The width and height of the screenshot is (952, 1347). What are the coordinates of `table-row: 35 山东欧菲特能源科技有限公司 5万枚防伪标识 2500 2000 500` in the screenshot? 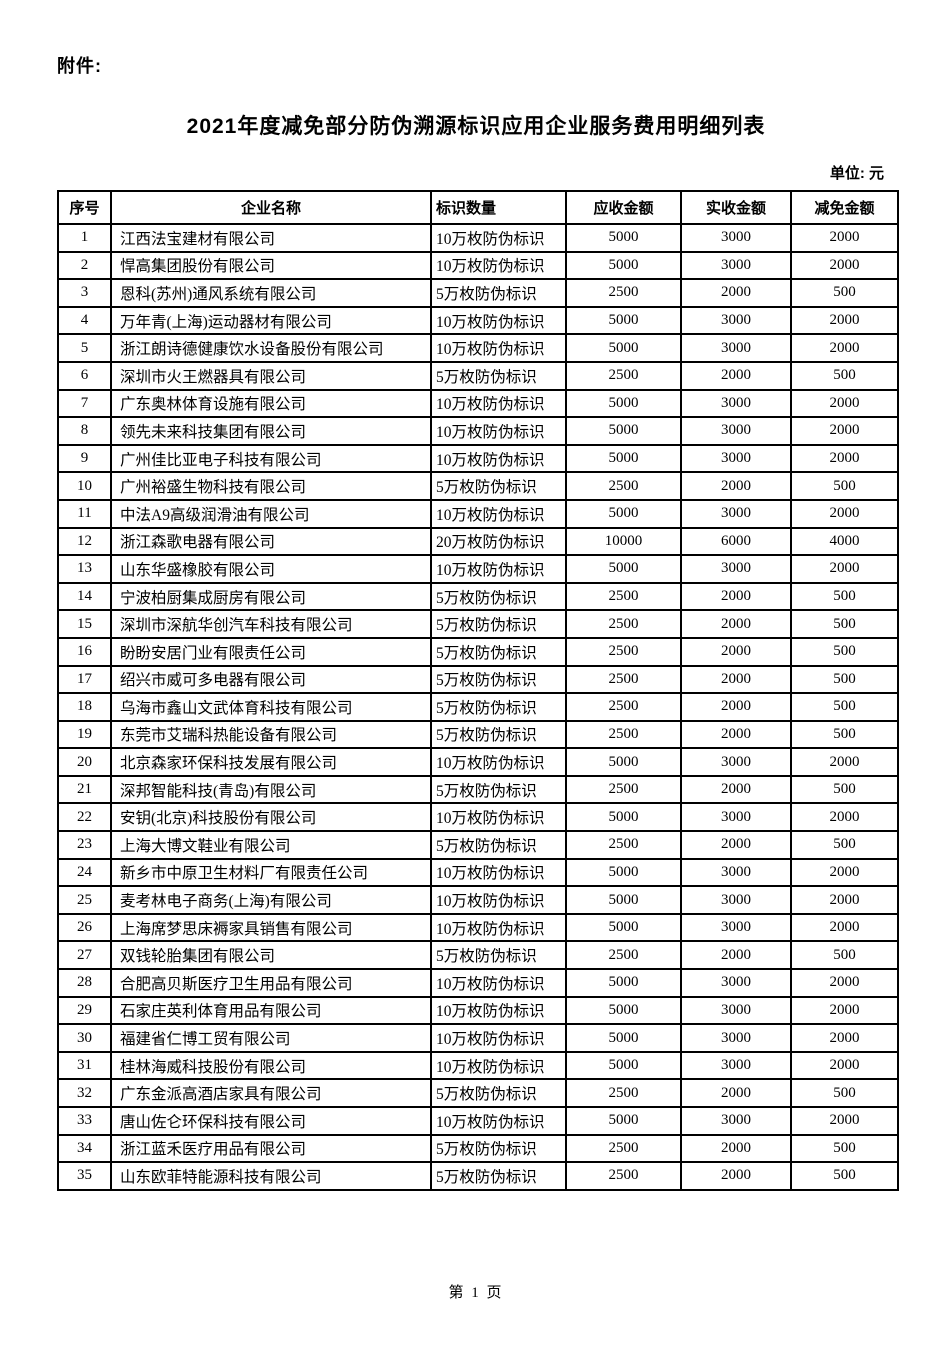 It's located at (478, 1176).